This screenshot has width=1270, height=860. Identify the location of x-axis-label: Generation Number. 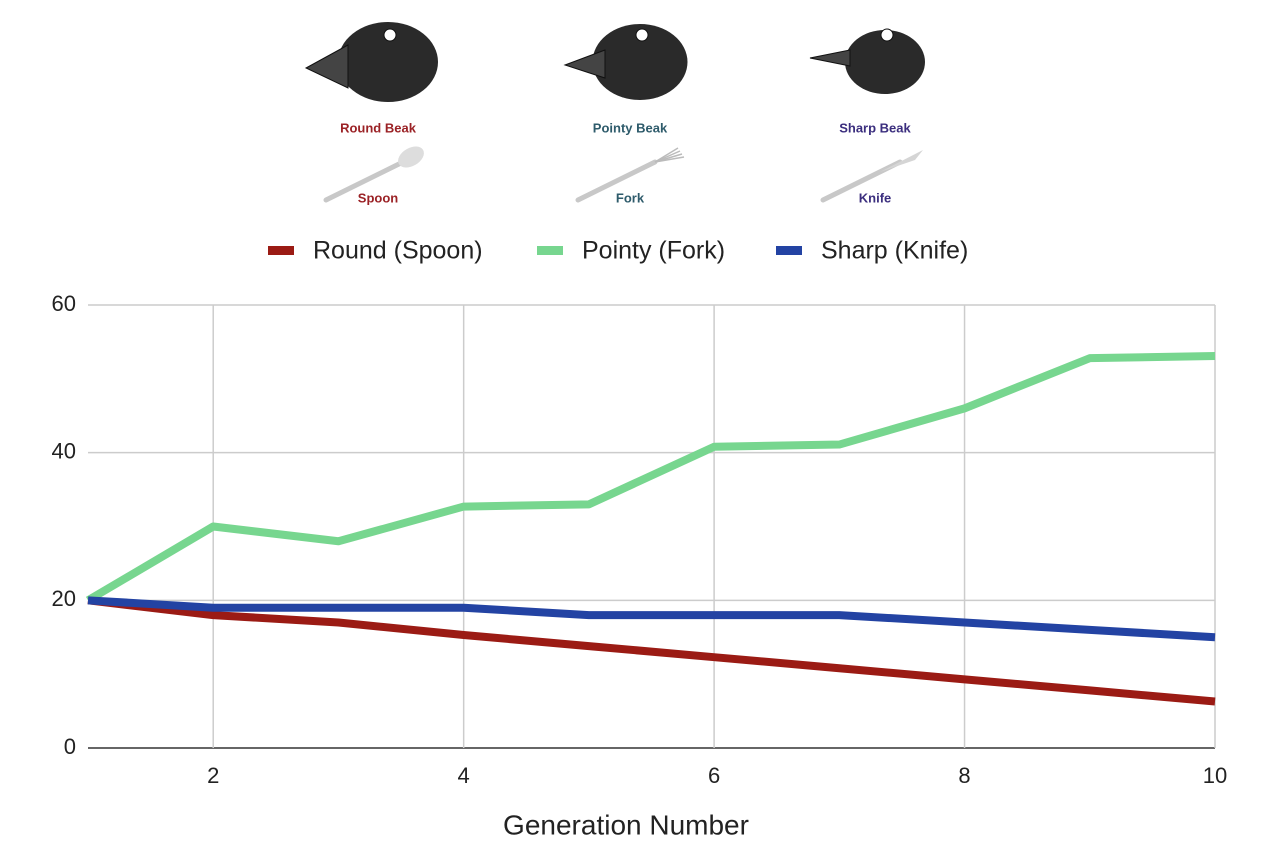
(626, 824).